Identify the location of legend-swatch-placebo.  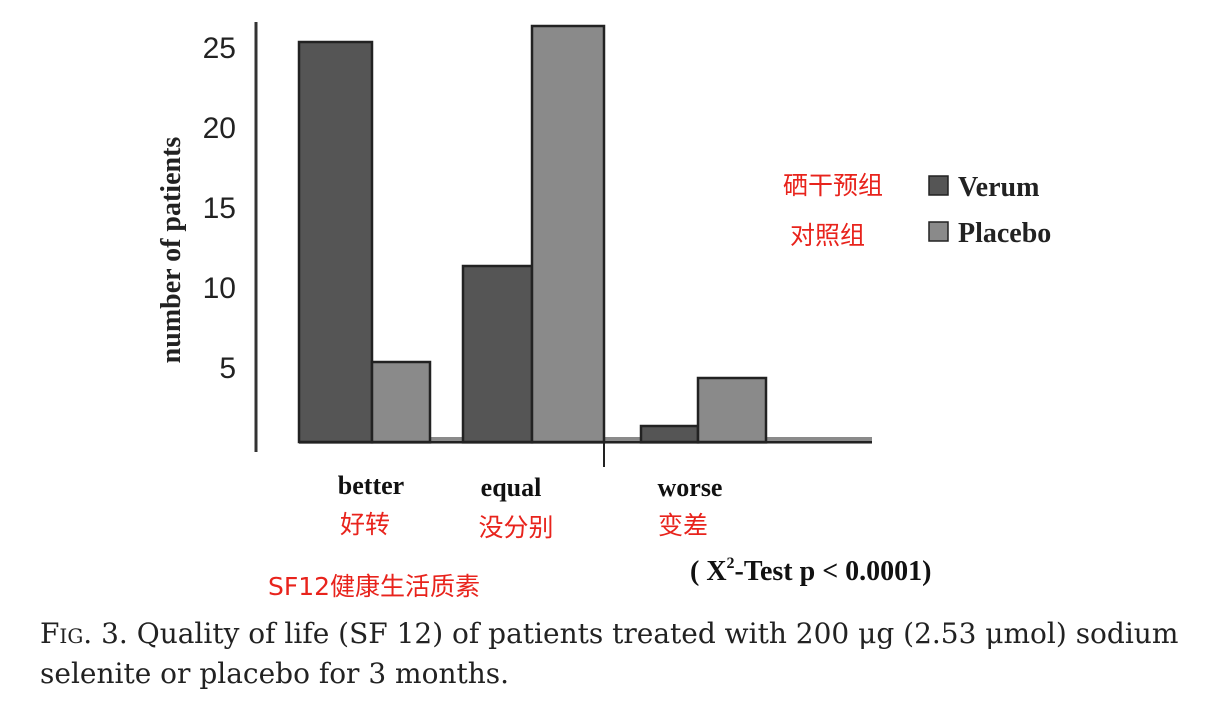
(938, 231).